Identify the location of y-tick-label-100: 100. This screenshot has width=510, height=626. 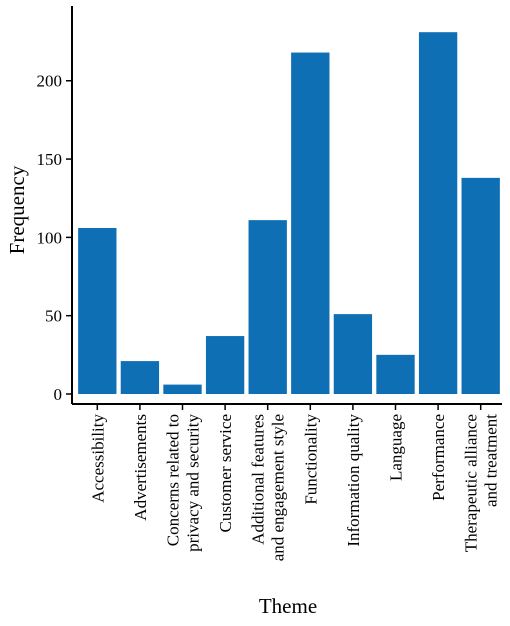
(50, 237).